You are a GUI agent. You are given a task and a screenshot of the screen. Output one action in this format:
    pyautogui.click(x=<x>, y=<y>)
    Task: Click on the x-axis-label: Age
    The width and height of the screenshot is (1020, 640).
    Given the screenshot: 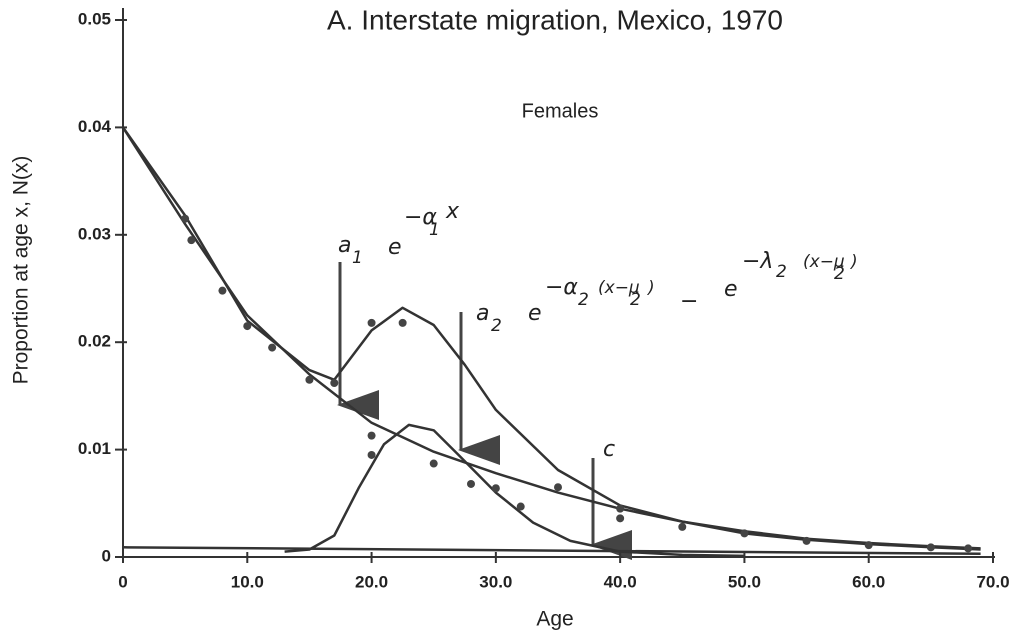 What is the action you would take?
    pyautogui.click(x=554, y=619)
    